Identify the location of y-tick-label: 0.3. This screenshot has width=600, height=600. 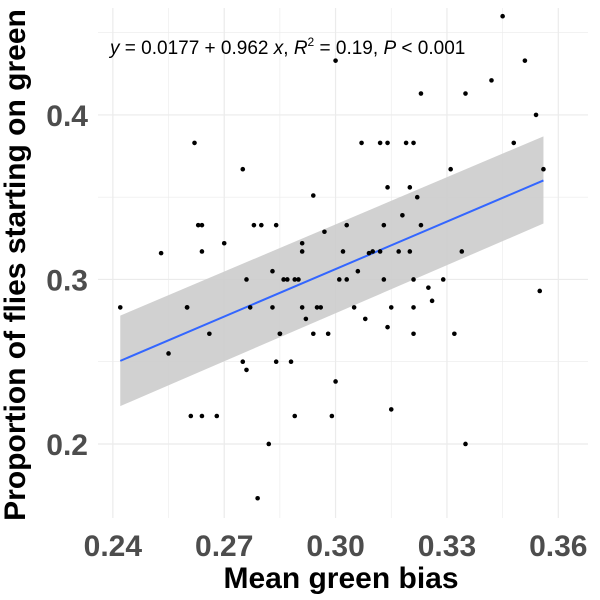
(67, 280).